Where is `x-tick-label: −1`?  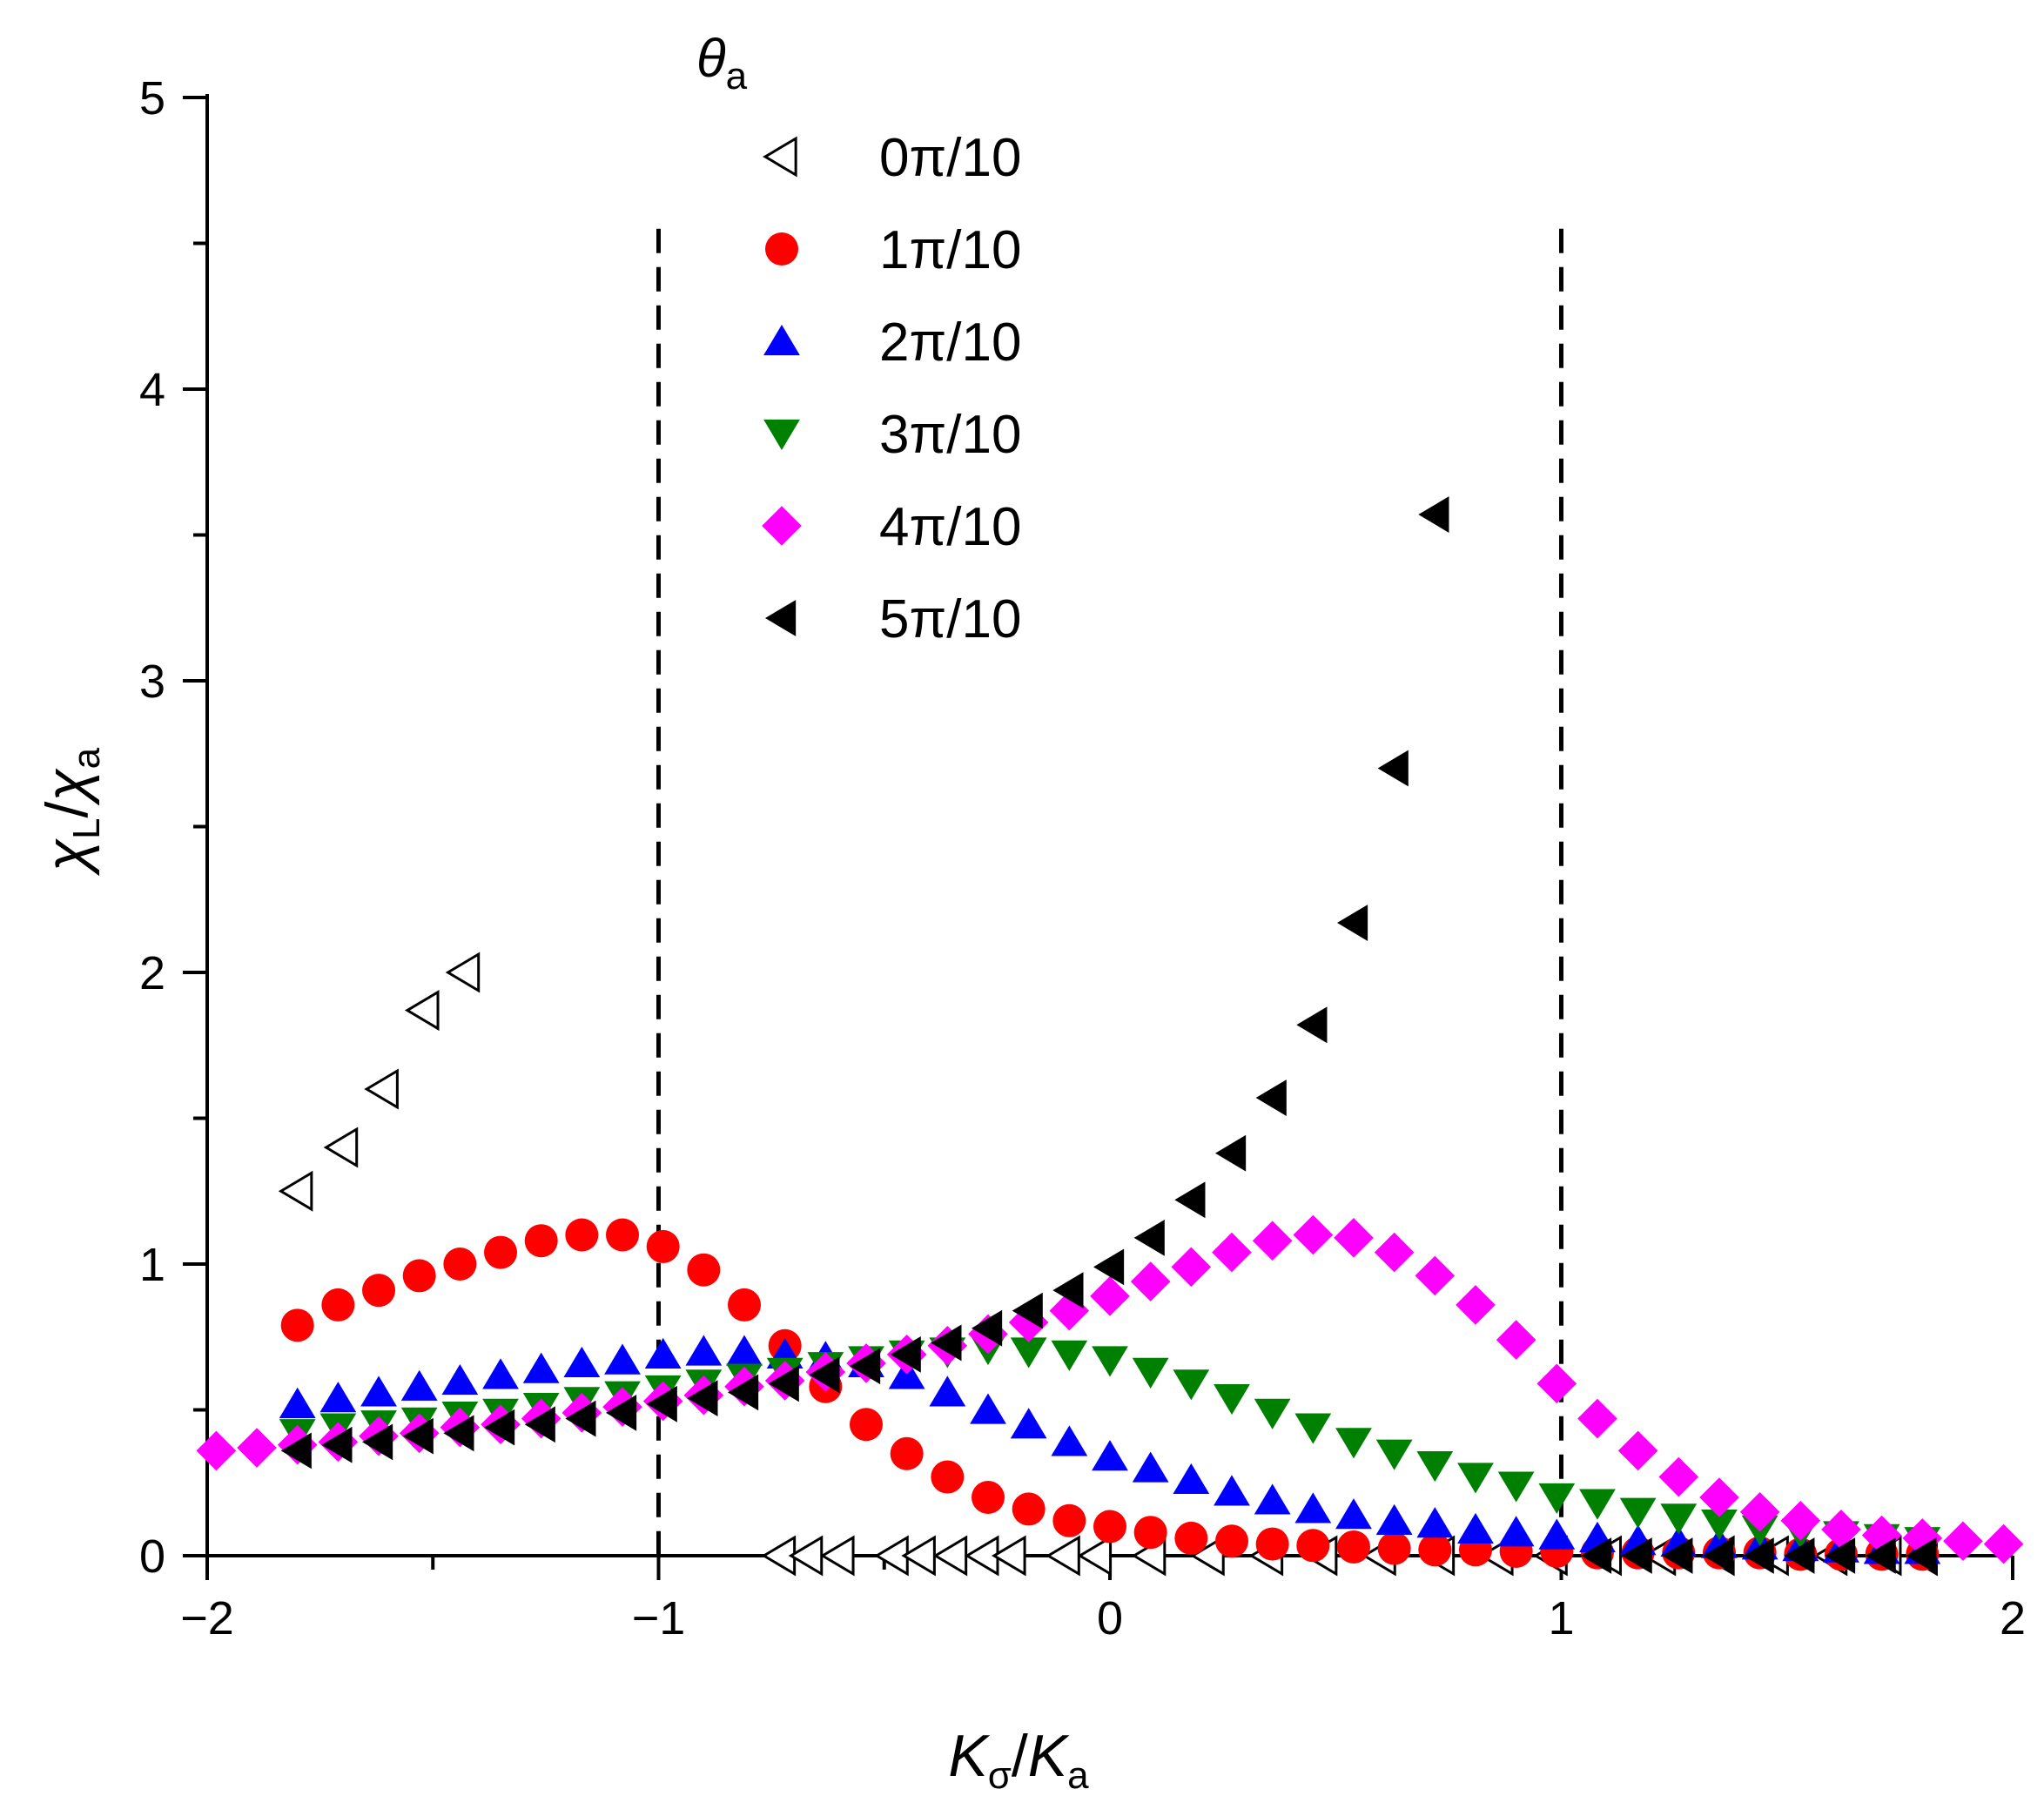
x-tick-label: −1 is located at coordinates (659, 1618).